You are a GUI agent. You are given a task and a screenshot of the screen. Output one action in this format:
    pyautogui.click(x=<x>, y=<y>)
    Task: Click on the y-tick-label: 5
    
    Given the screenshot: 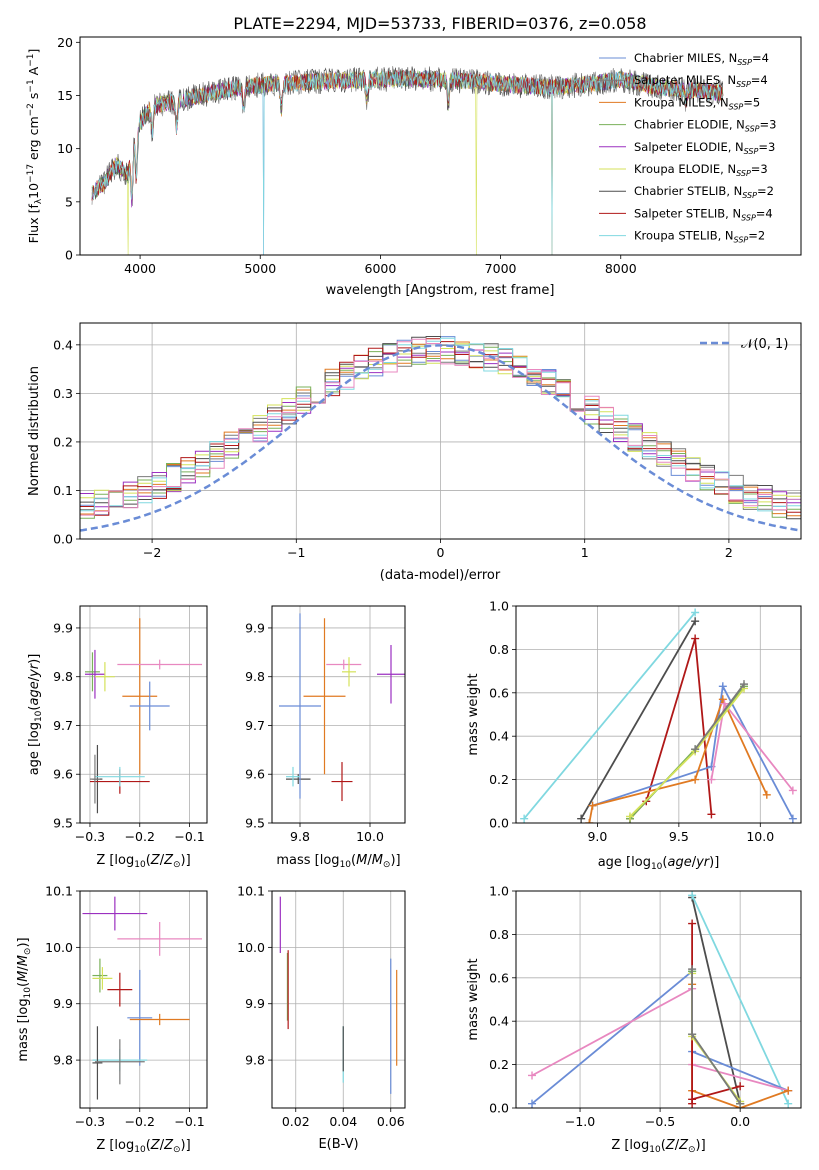 What is the action you would take?
    pyautogui.click(x=69, y=201)
    